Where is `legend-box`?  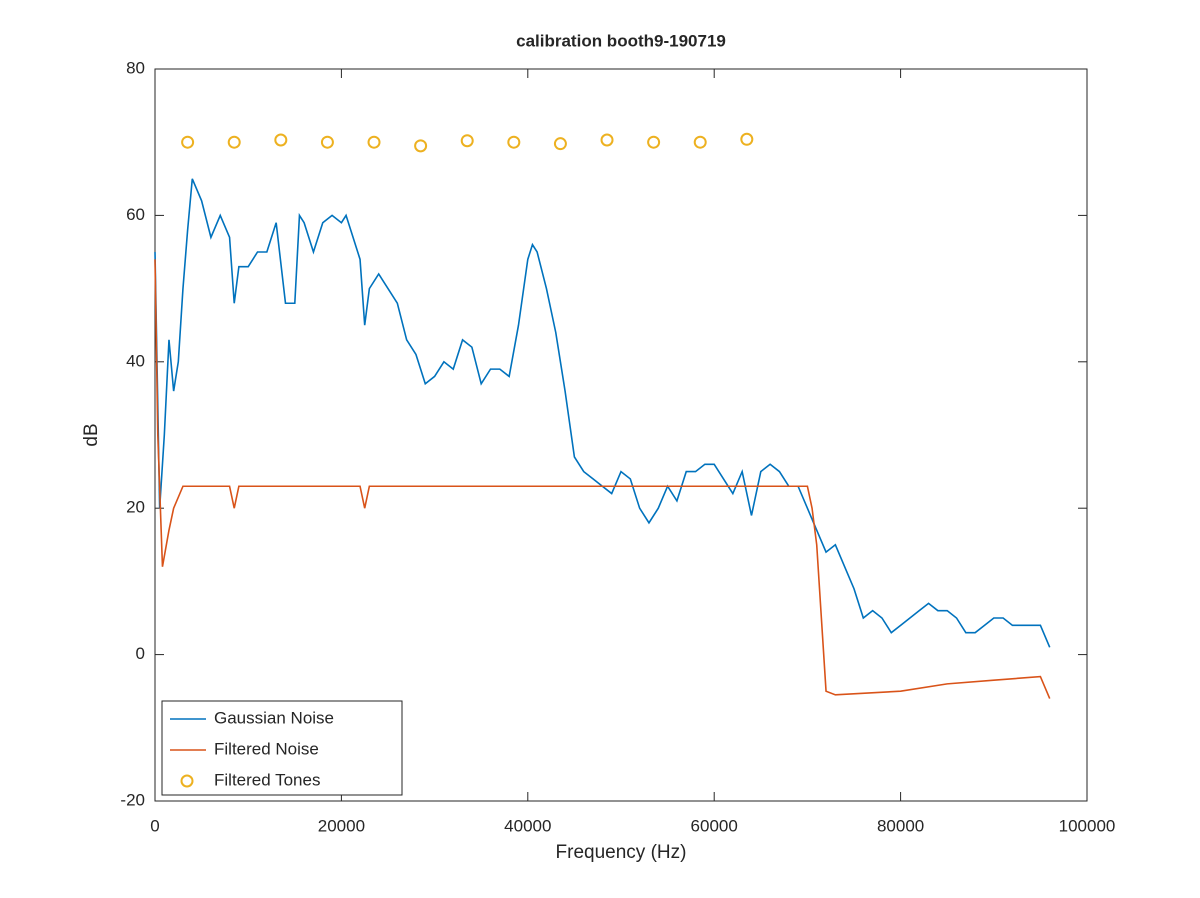 legend-box is located at coordinates (282, 748).